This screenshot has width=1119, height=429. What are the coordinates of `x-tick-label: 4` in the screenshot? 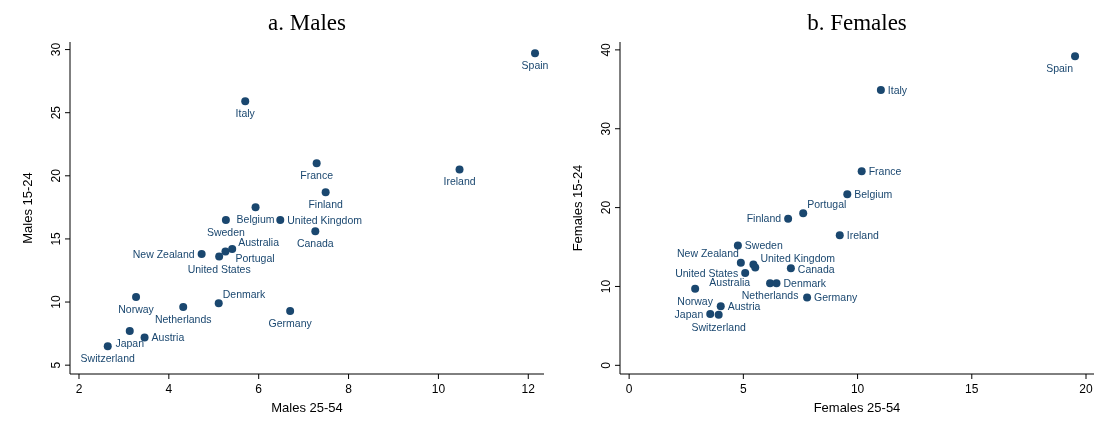 It's located at (169, 389).